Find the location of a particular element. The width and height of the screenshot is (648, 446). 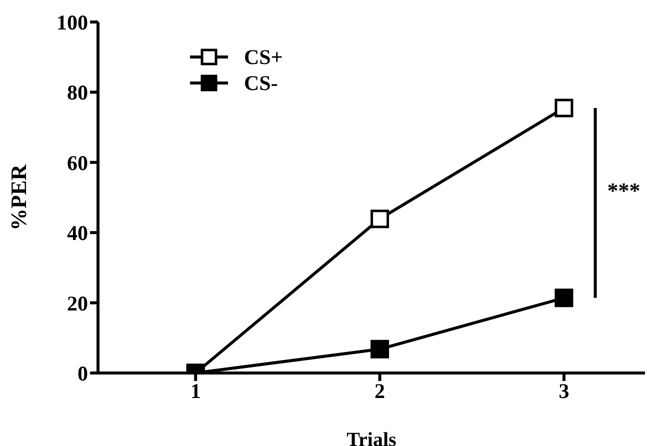

x-axis-title: Trials is located at coordinates (371, 437).